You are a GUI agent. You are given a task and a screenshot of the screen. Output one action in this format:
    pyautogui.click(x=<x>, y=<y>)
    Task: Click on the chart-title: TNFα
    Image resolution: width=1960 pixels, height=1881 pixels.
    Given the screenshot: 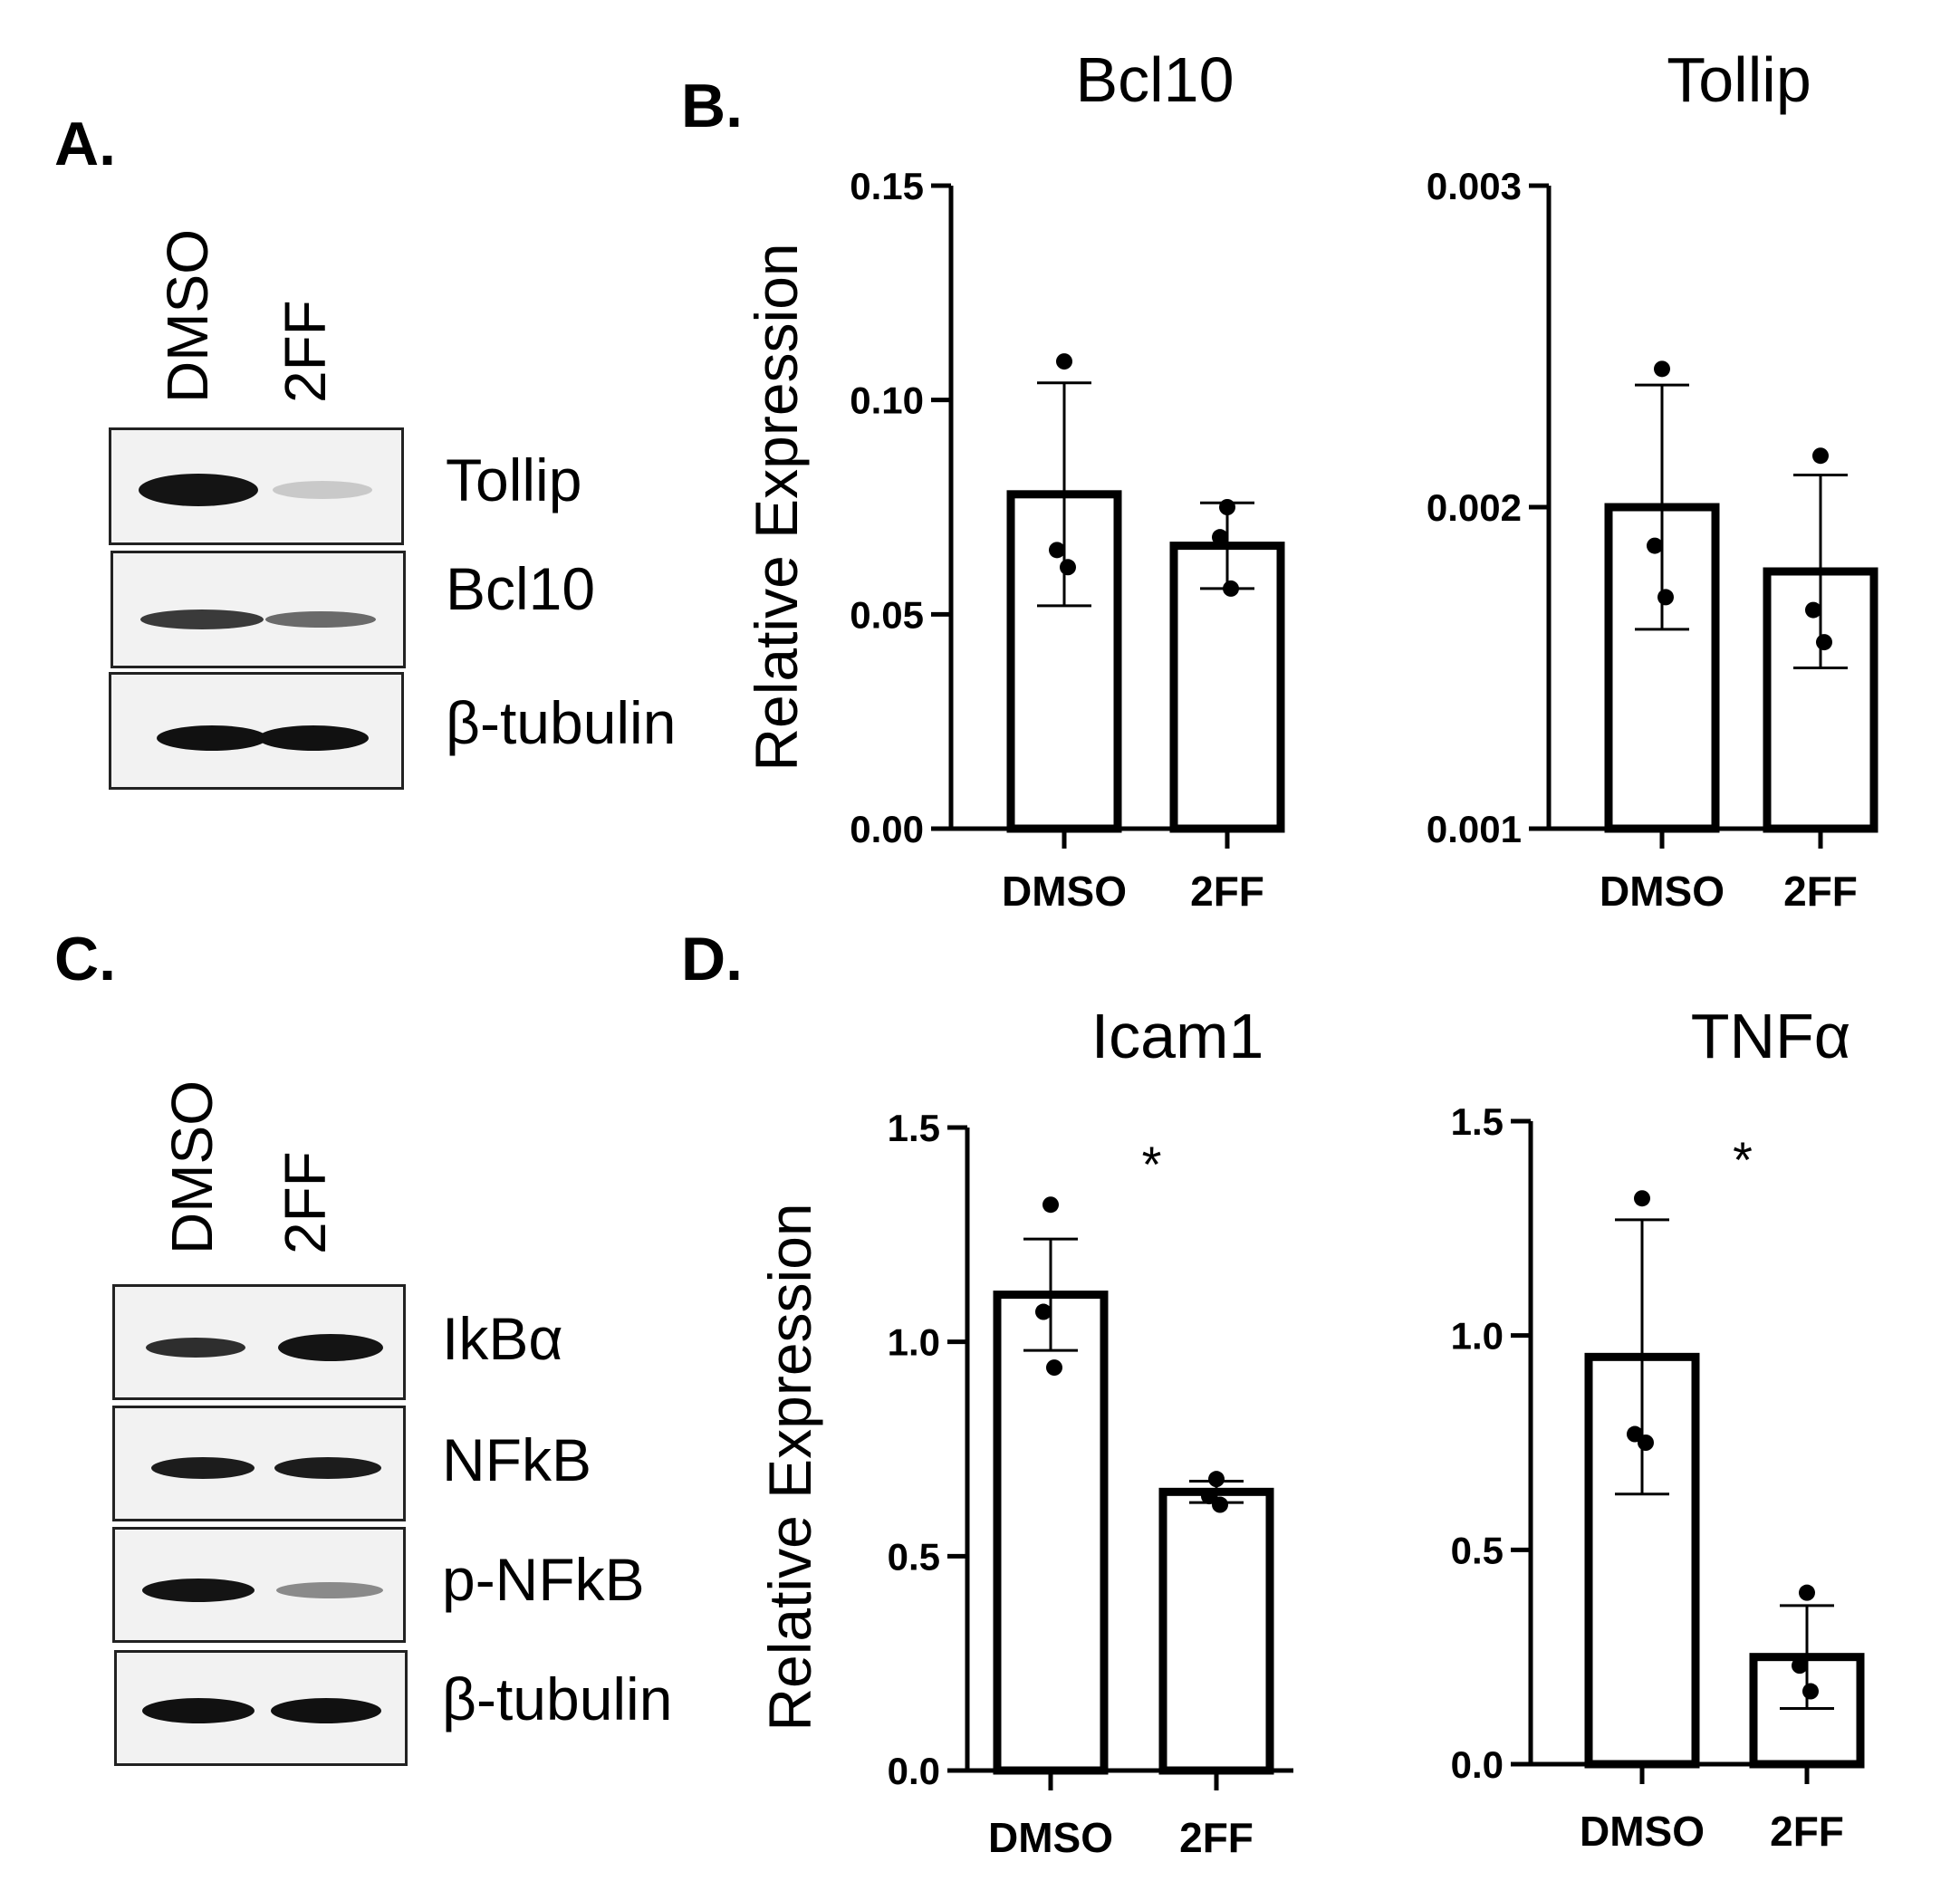 What is the action you would take?
    pyautogui.click(x=1771, y=1036)
    